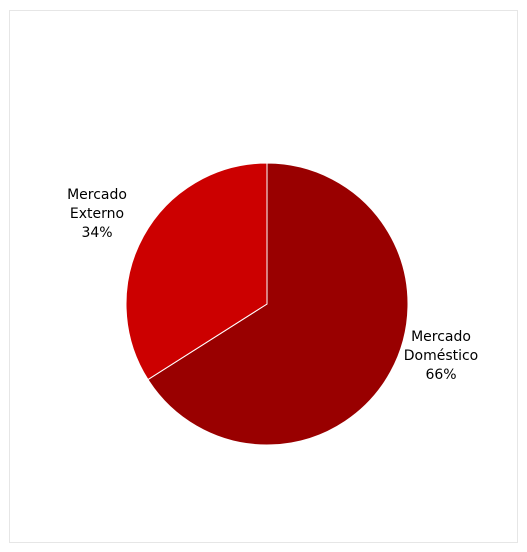 This screenshot has height=552, width=527. I want to click on pie-slice-label-0: Mercado Doméstico 66%, so click(441, 356).